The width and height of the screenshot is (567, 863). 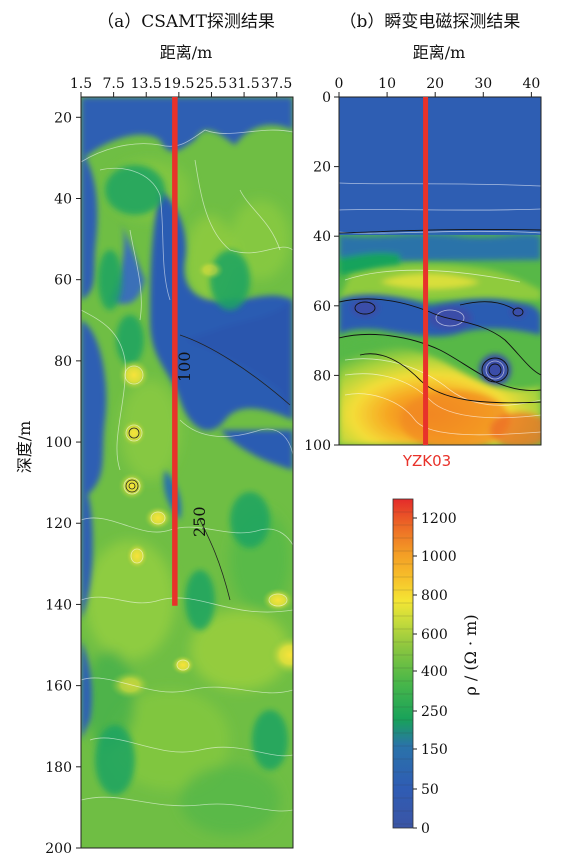 I want to click on panel-a-y-tick-label: 180, so click(x=58, y=768).